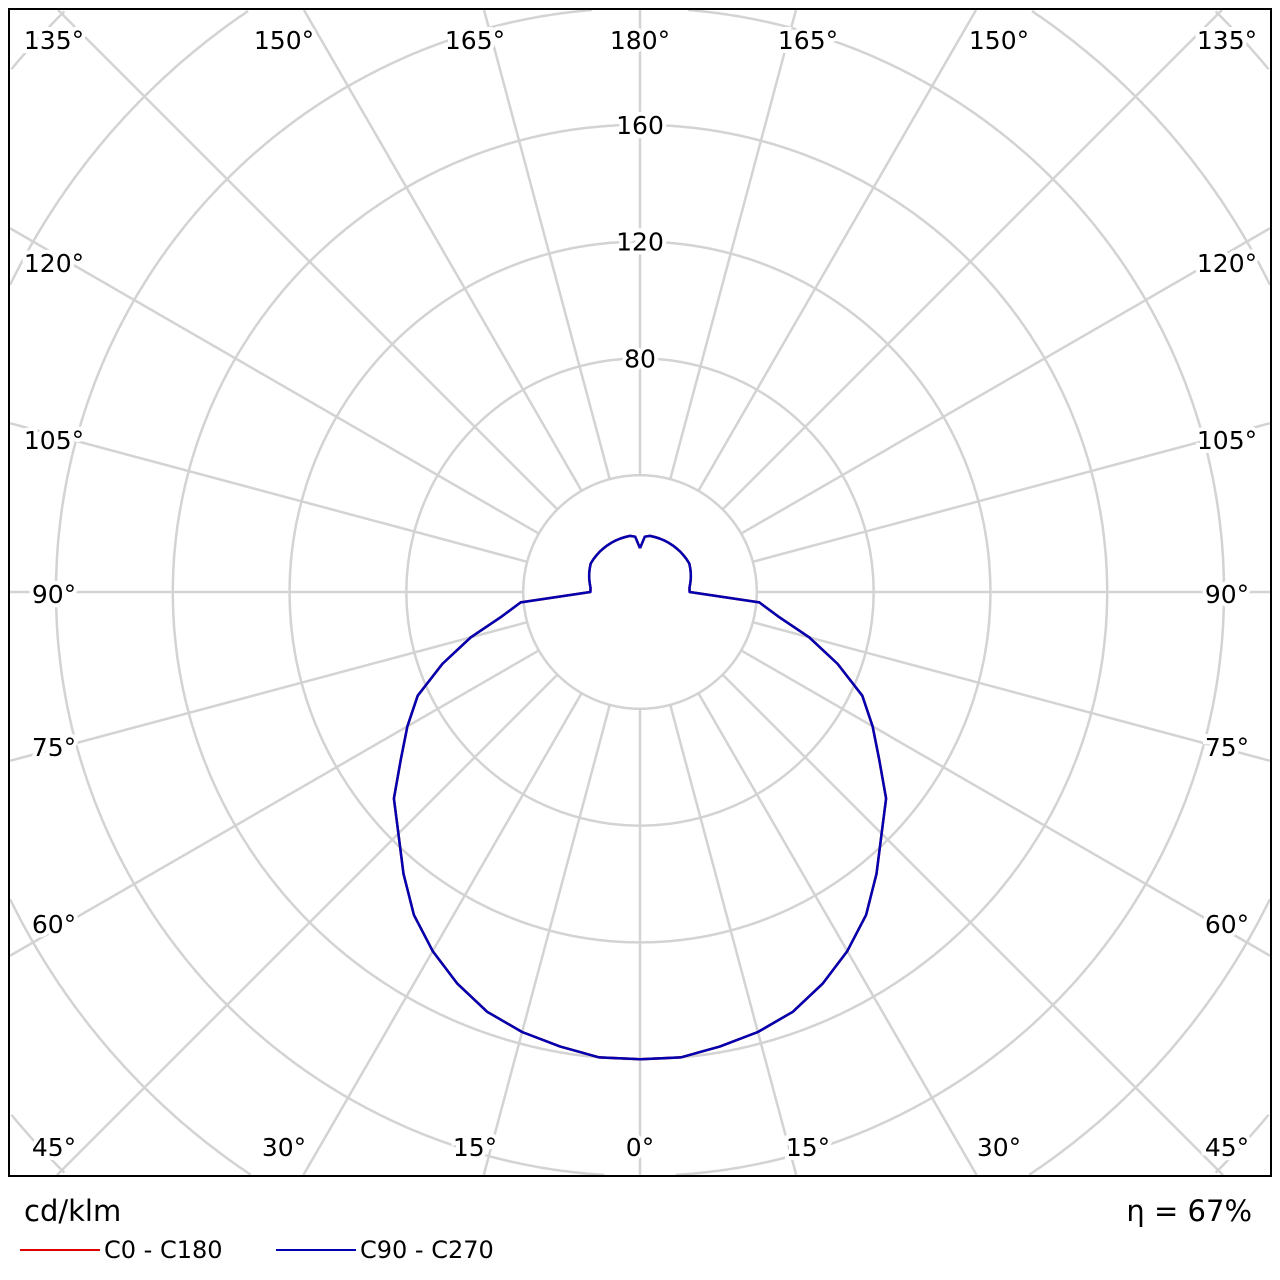  Describe the element at coordinates (427, 1250) in the screenshot. I see `legend-label: C90 - C270` at that location.